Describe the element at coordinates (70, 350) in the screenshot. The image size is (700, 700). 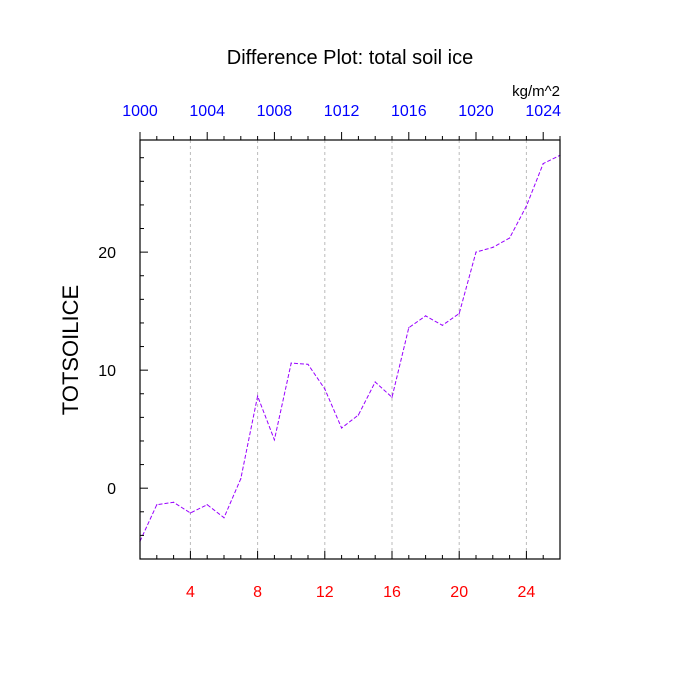
I see `y-axis-label: TOTSOILICE` at that location.